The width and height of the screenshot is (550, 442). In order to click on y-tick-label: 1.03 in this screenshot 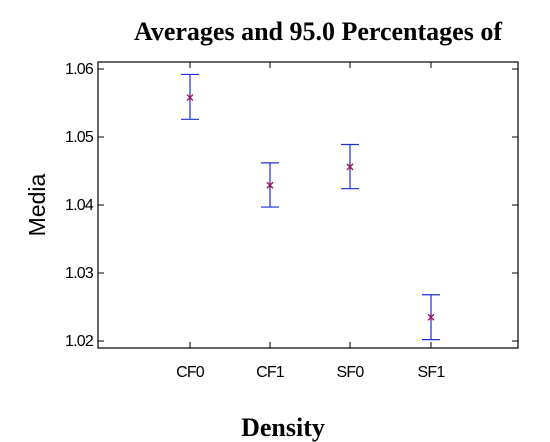, I will do `click(79, 273)`.